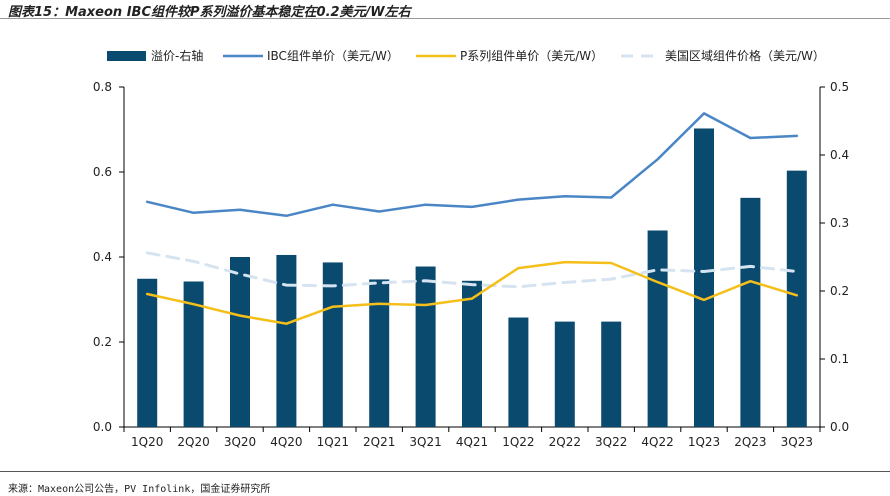  Describe the element at coordinates (839, 291) in the screenshot. I see `right-tick-label: 0.2` at that location.